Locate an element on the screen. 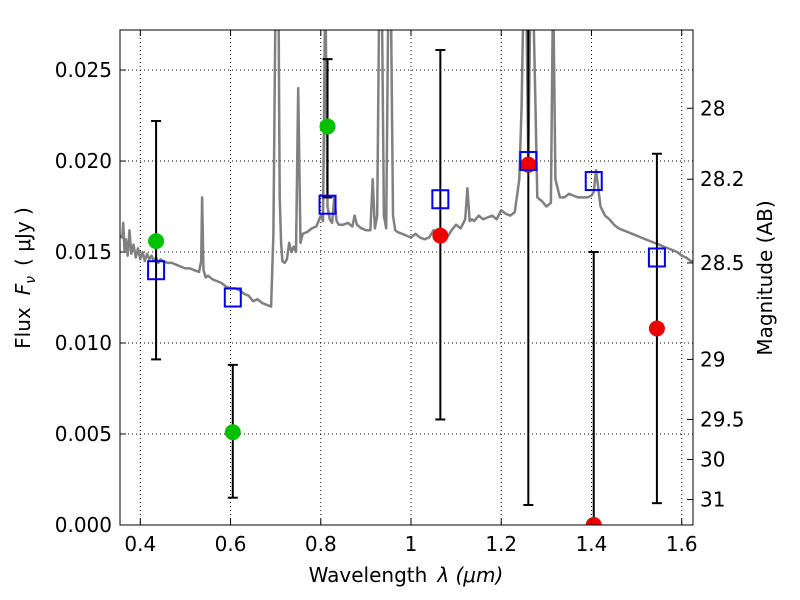  right-tick-label: 31 is located at coordinates (712, 500).